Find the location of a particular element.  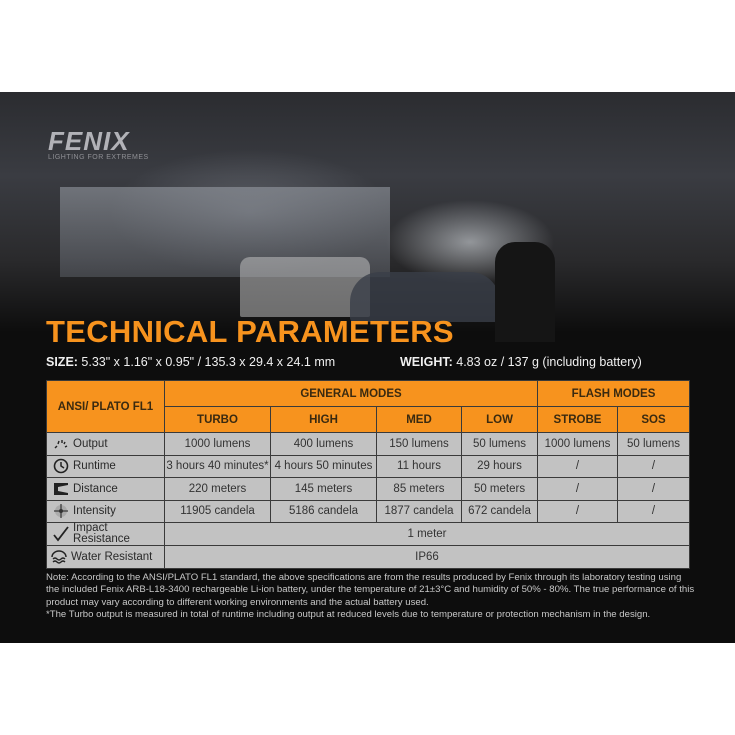

flash-modes-header: FLASH MODES is located at coordinates (614, 393).